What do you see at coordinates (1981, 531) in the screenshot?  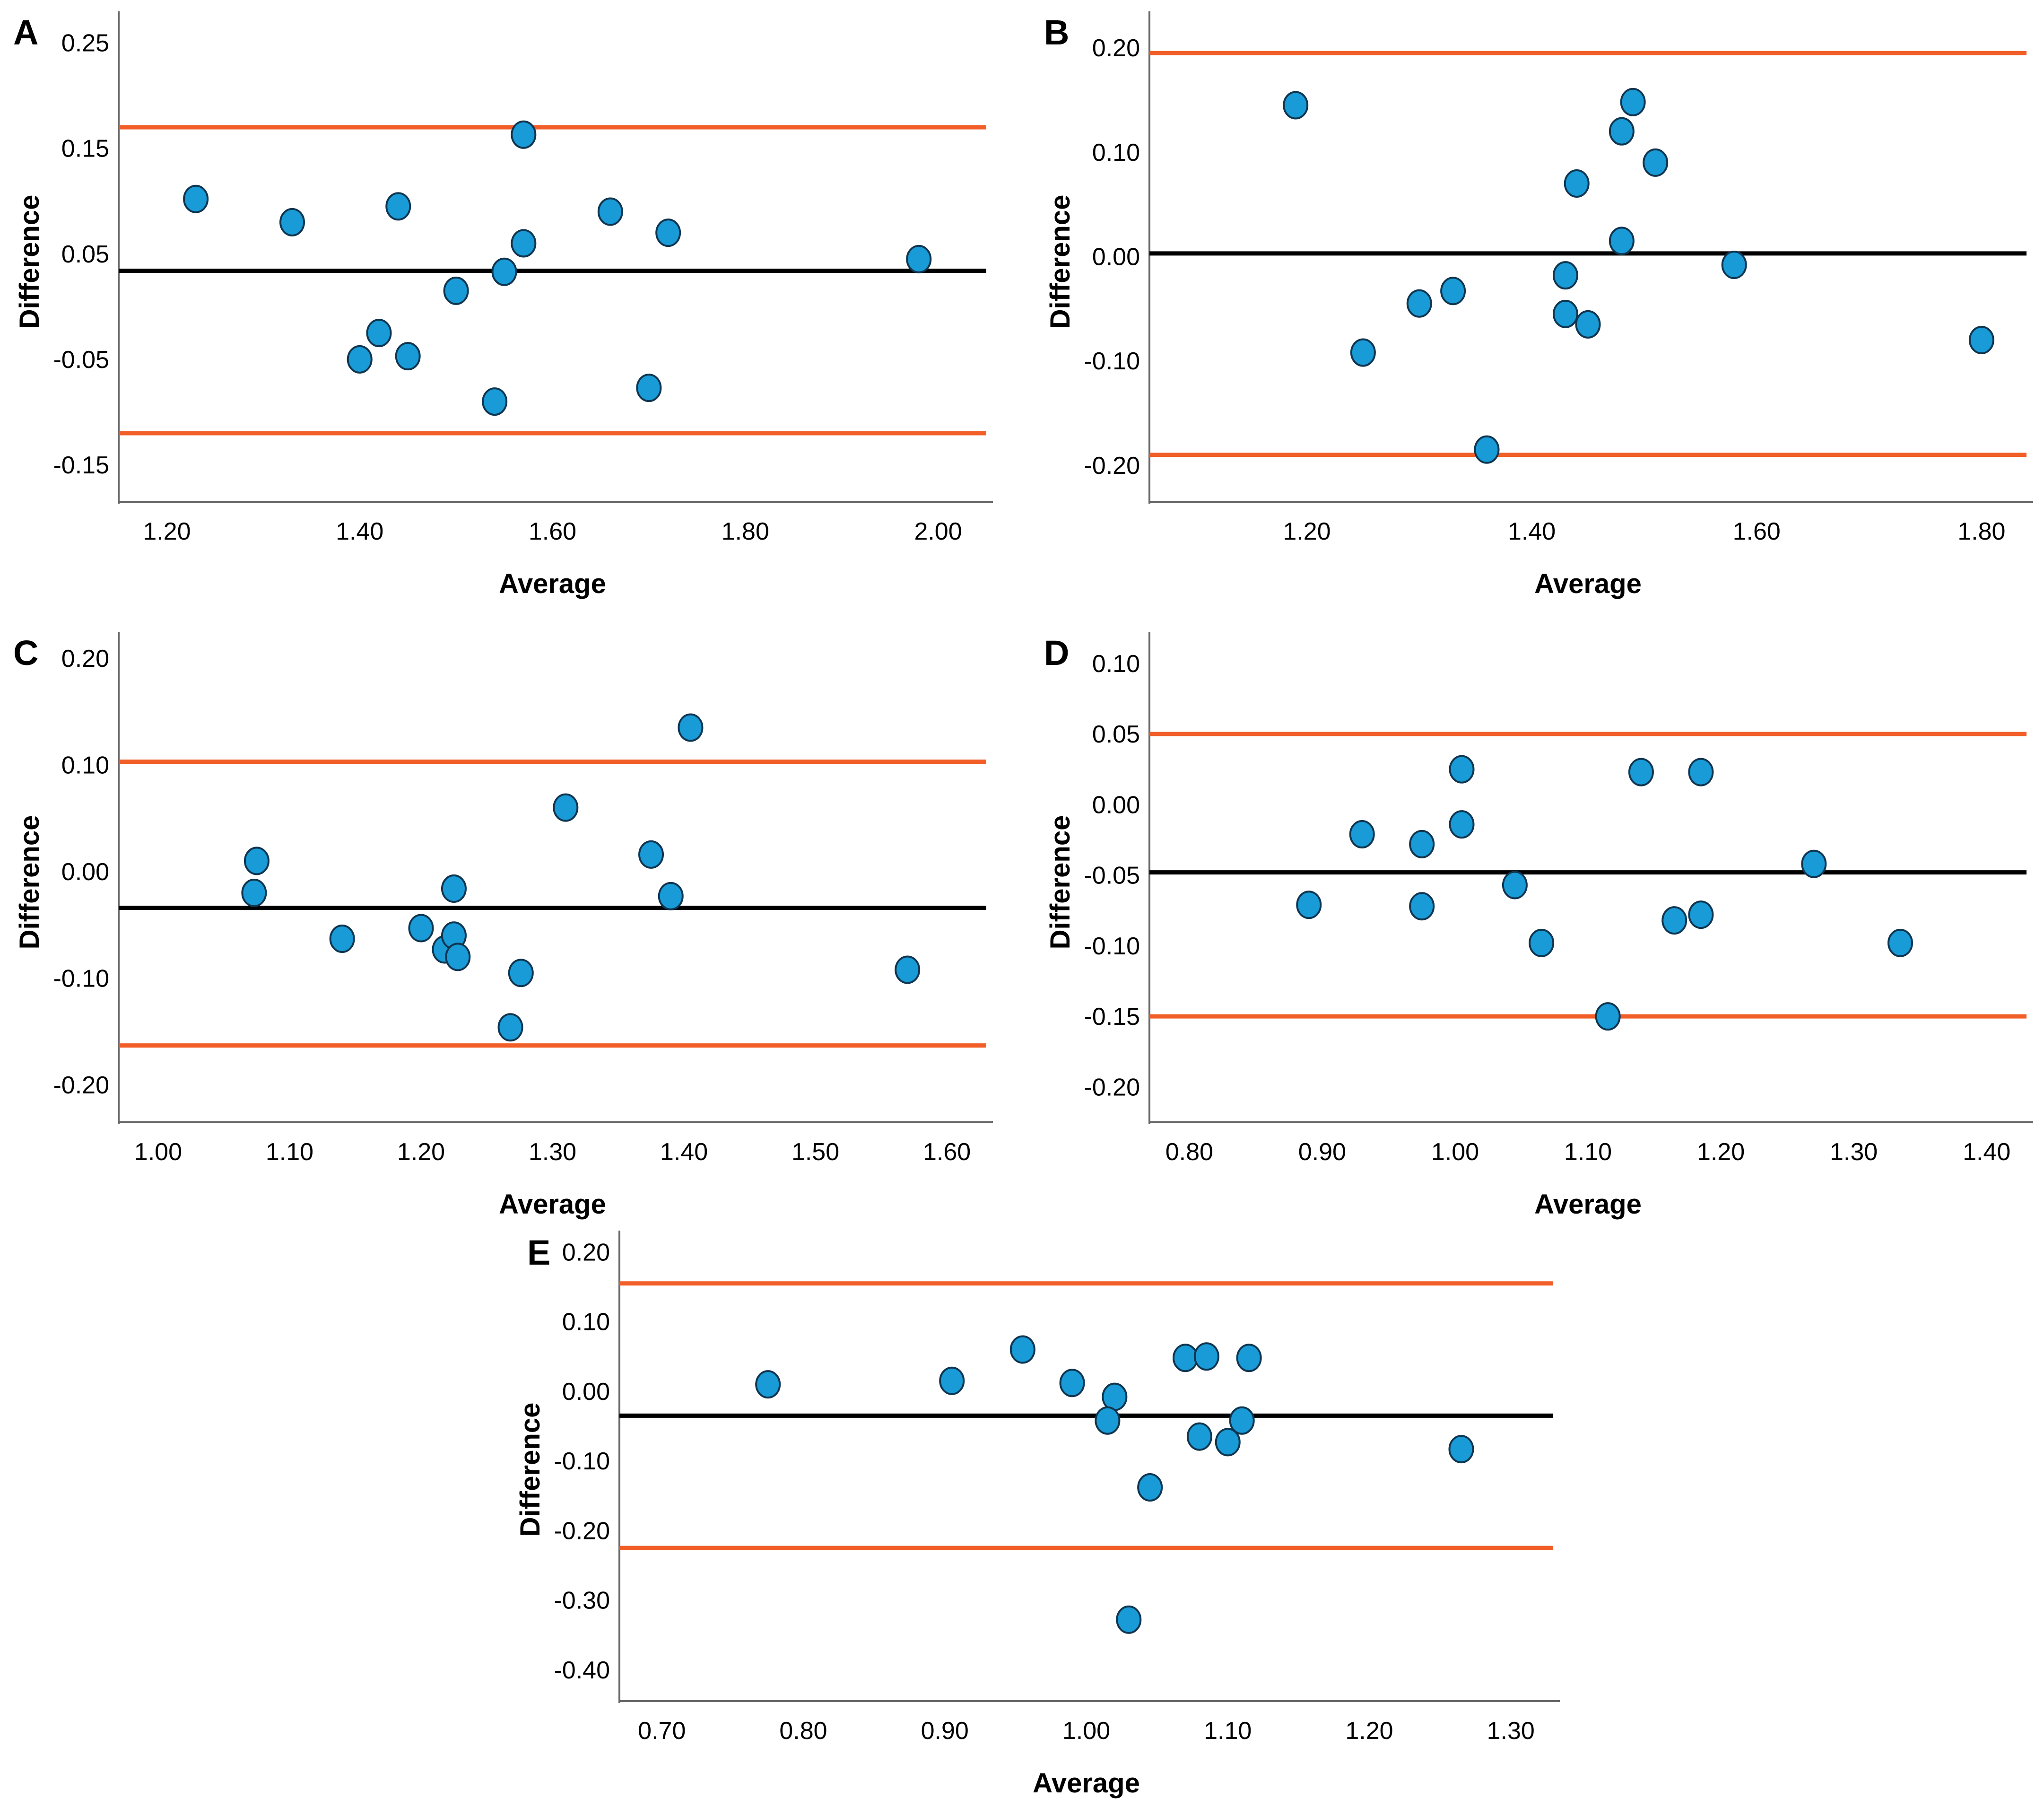 I see `x-tick-label: 1.80` at bounding box center [1981, 531].